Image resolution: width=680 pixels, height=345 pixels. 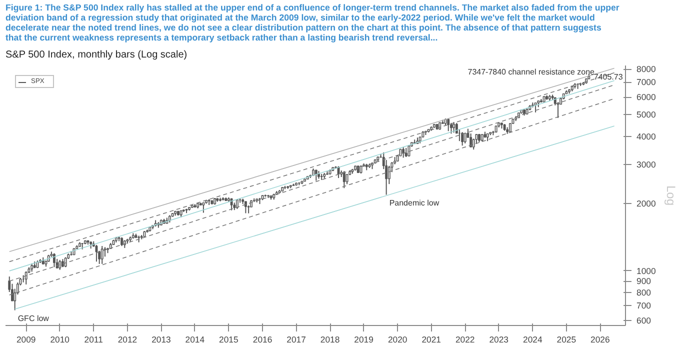 I want to click on y-tick-label: 900, so click(x=644, y=281).